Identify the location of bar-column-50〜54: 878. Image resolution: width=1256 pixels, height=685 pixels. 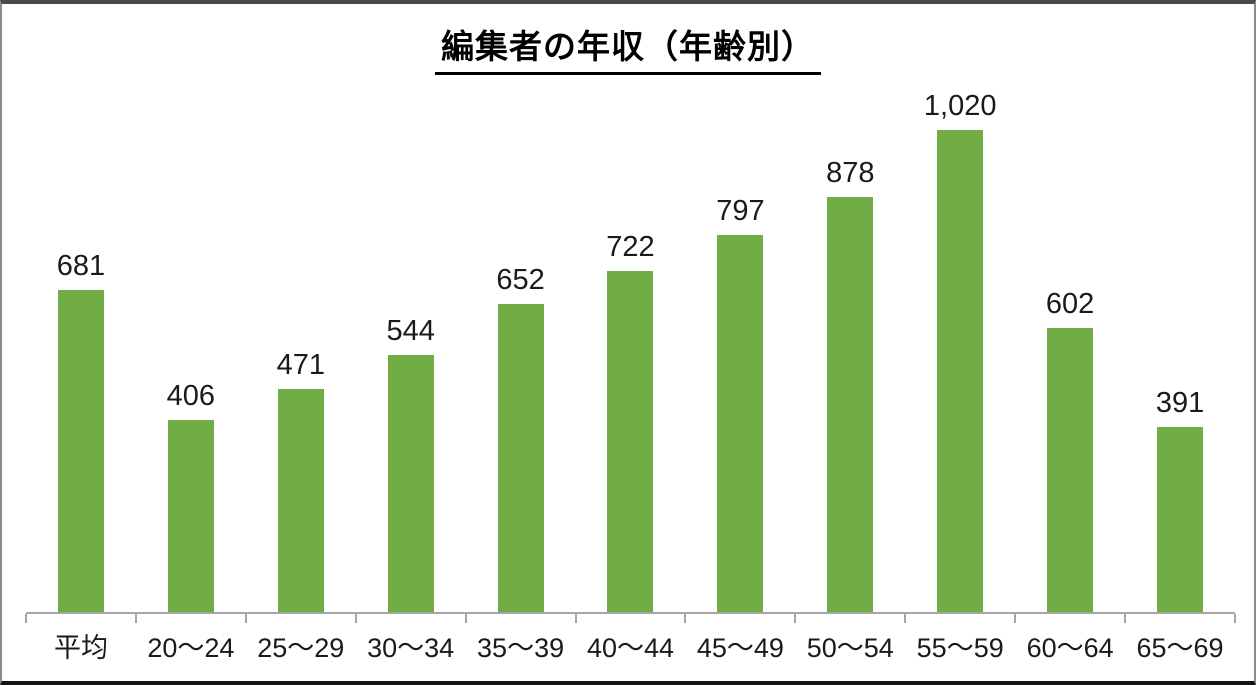
(850, 351).